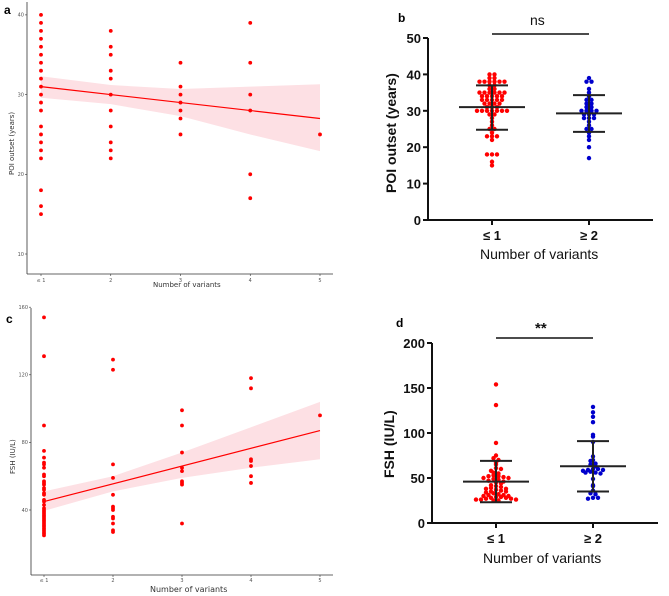 Image resolution: width=669 pixels, height=596 pixels. I want to click on y-axis-label: FSH (IU/L), so click(389, 444).